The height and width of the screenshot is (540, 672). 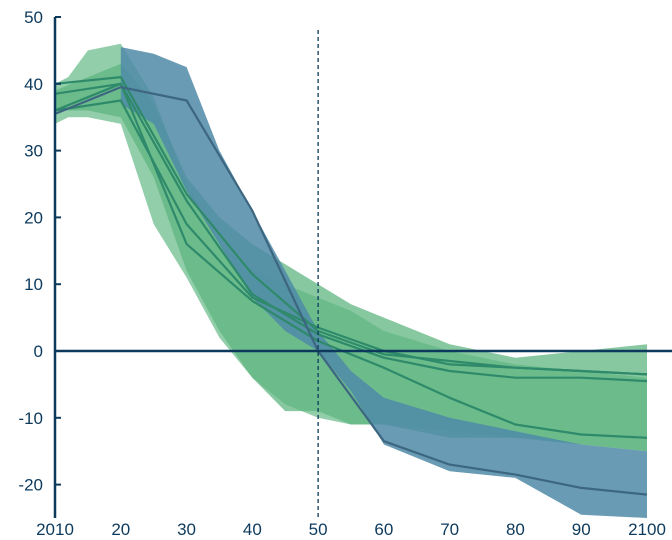 What do you see at coordinates (515, 529) in the screenshot?
I see `x-tick-label: 80` at bounding box center [515, 529].